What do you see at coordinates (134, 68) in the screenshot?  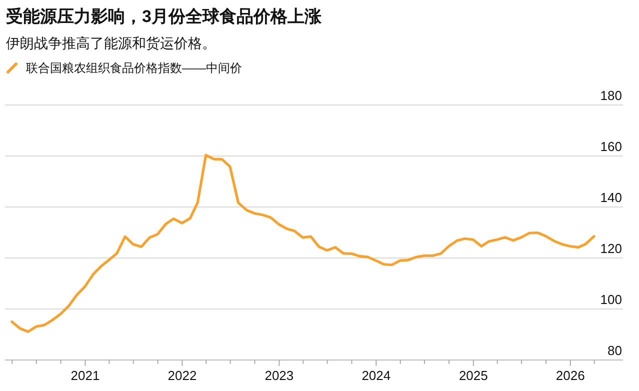 I see `legend-label: 联合国粮农组织食品价格指数——中间价` at bounding box center [134, 68].